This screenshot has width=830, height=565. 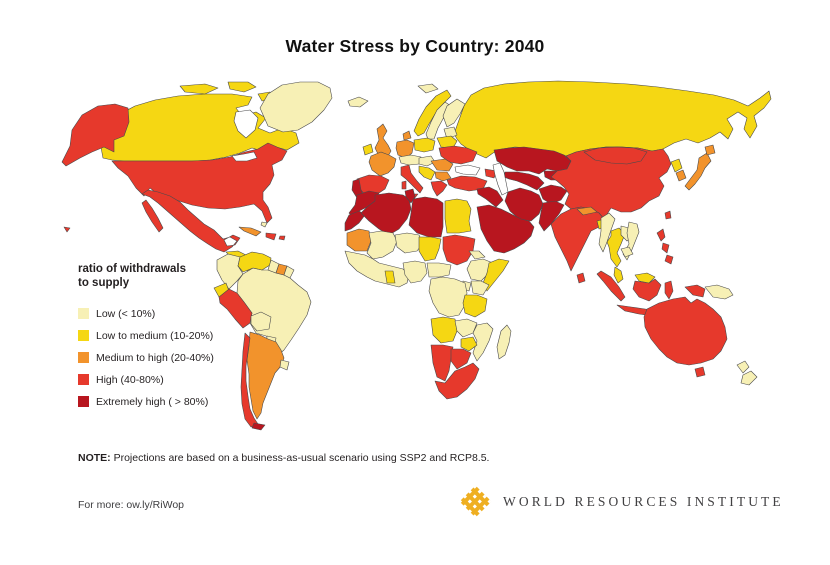 I want to click on country-iraq-syria, so click(x=490, y=197).